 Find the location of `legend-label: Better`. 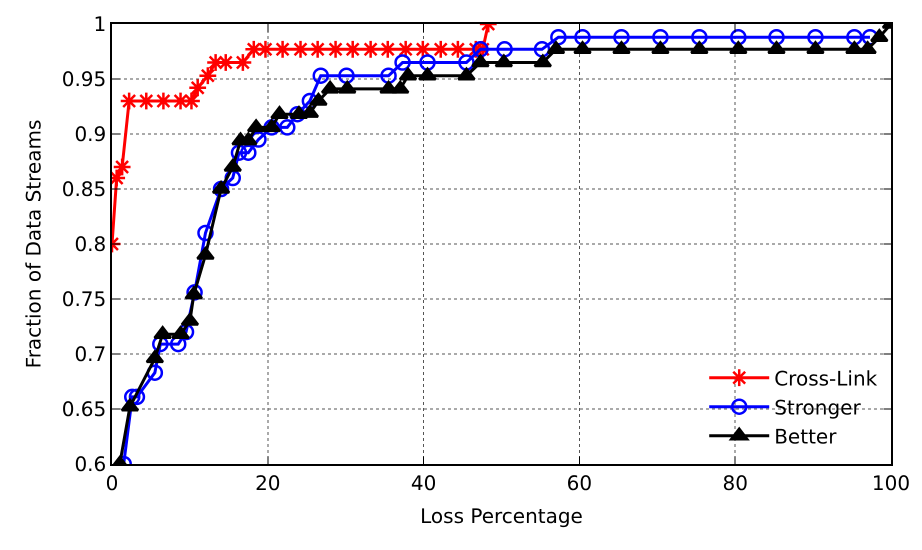

legend-label: Better is located at coordinates (806, 436).